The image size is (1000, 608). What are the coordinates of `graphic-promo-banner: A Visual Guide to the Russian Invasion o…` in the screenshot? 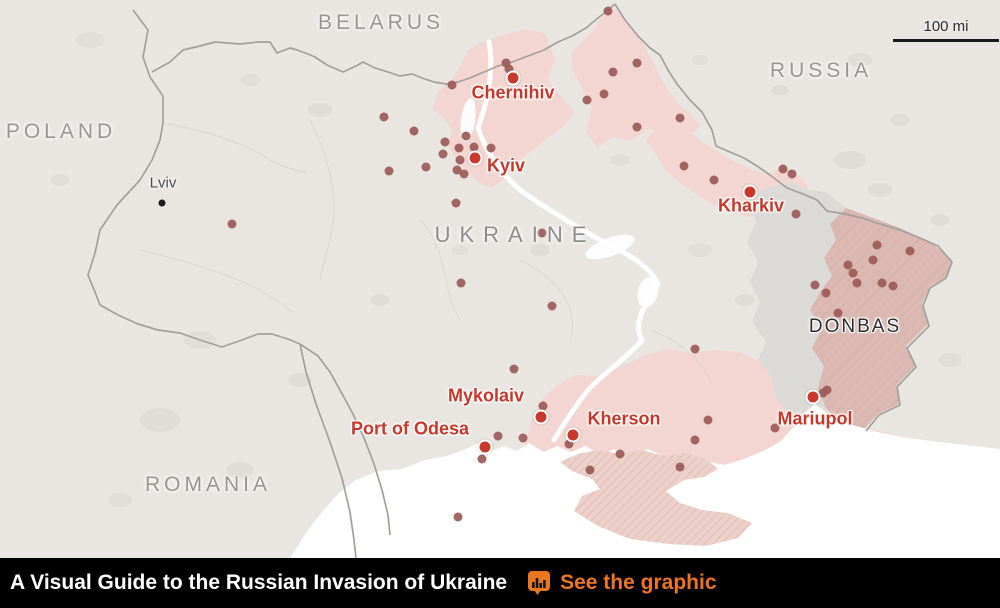 It's located at (500, 583).